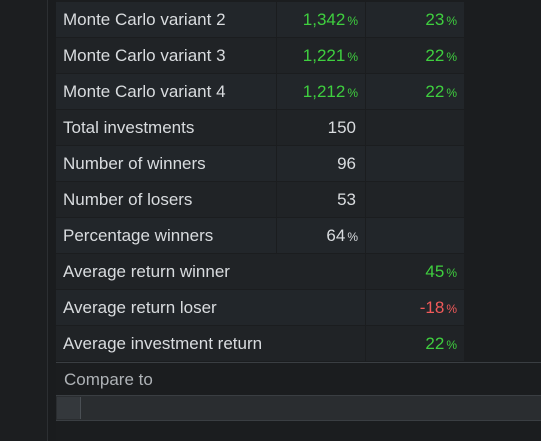 Image resolution: width=541 pixels, height=441 pixels. I want to click on table-row: Percentage winners 64%, so click(298, 236).